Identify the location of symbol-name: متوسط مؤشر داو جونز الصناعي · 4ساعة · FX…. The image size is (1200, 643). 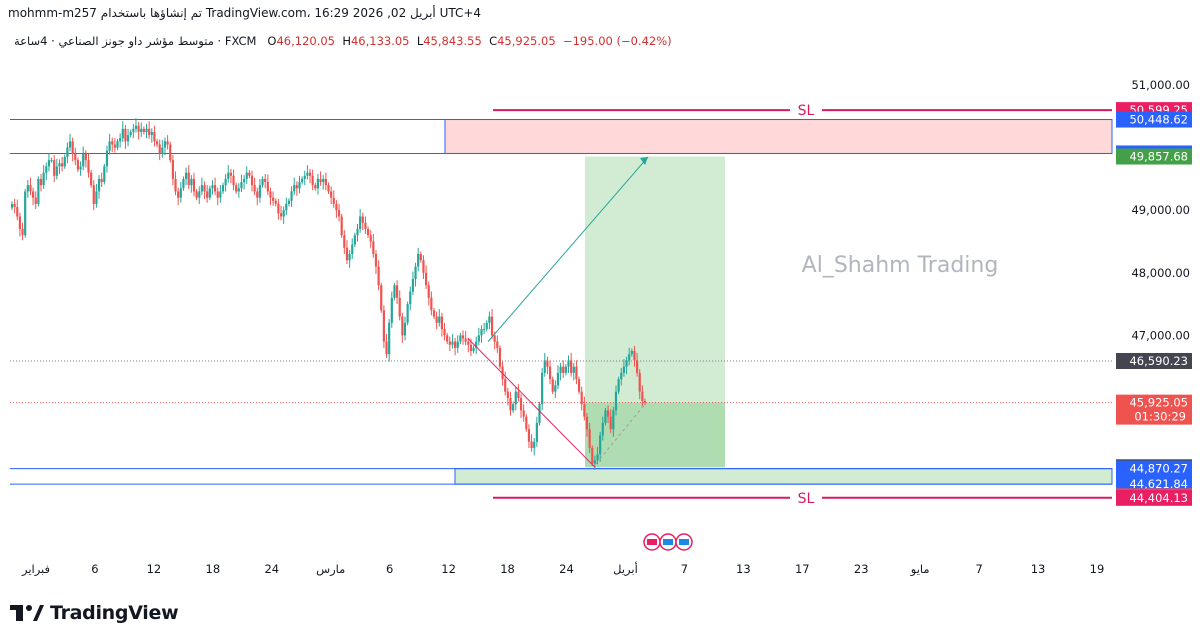
(135, 41).